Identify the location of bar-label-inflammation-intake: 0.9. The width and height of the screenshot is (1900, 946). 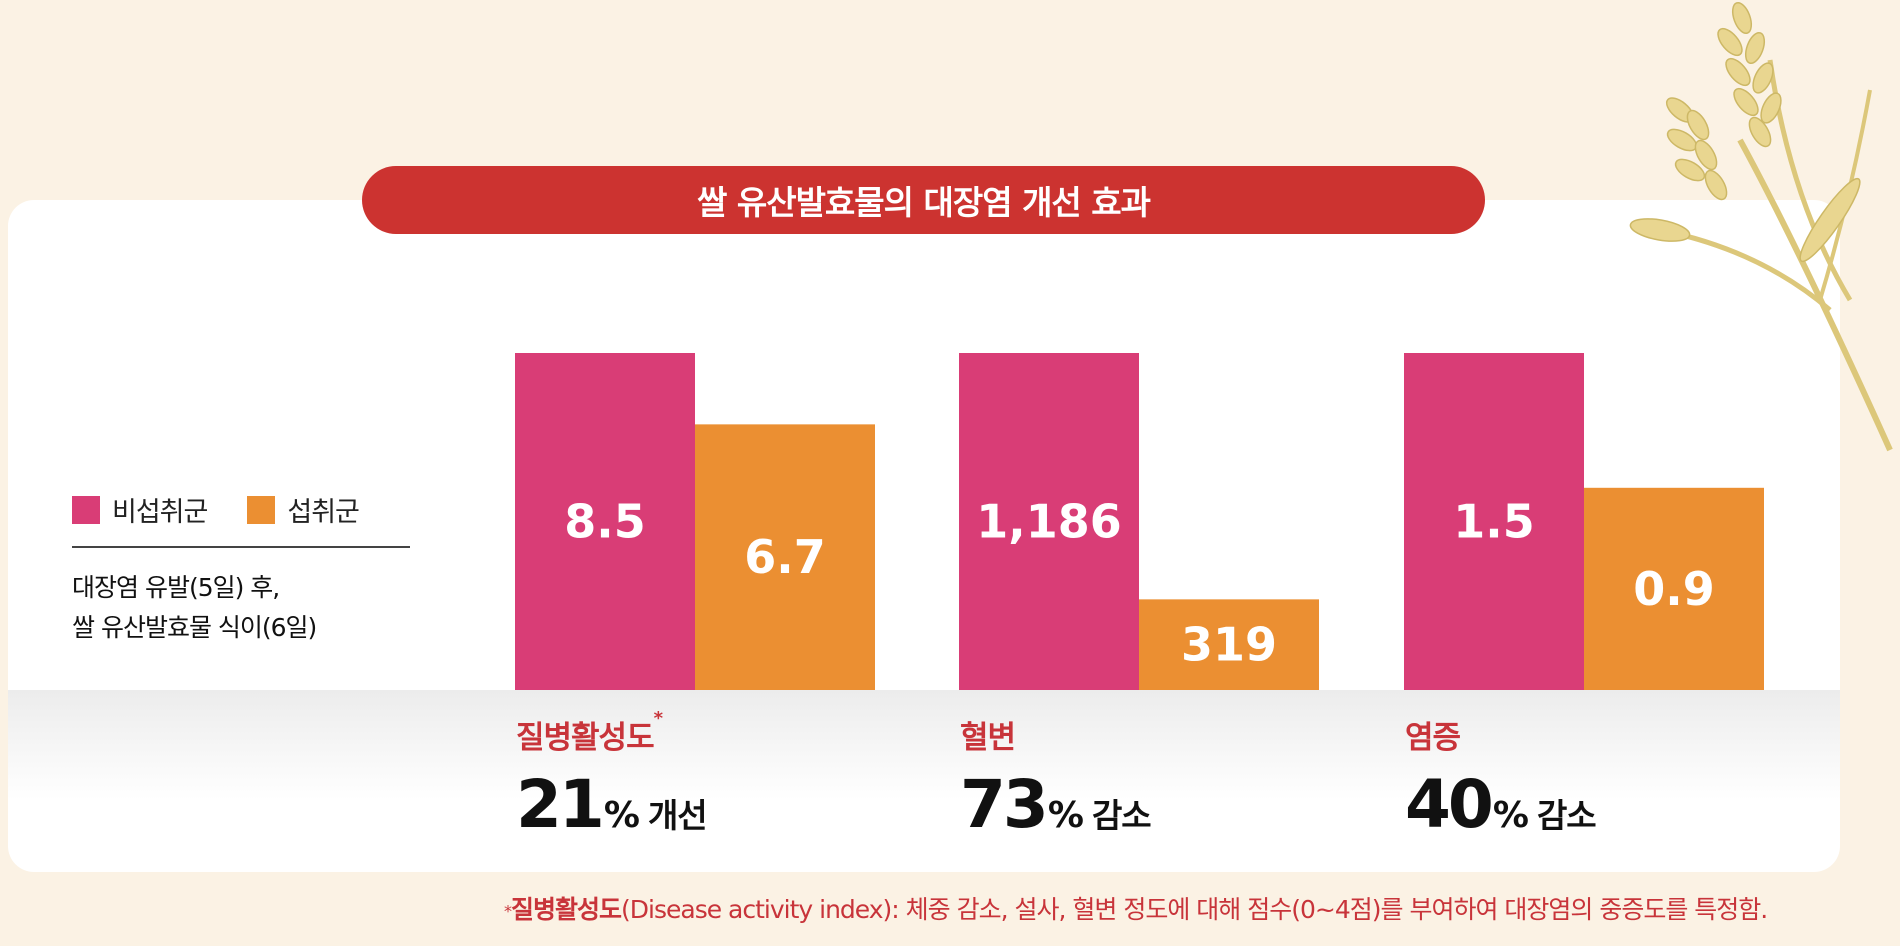
(1674, 589).